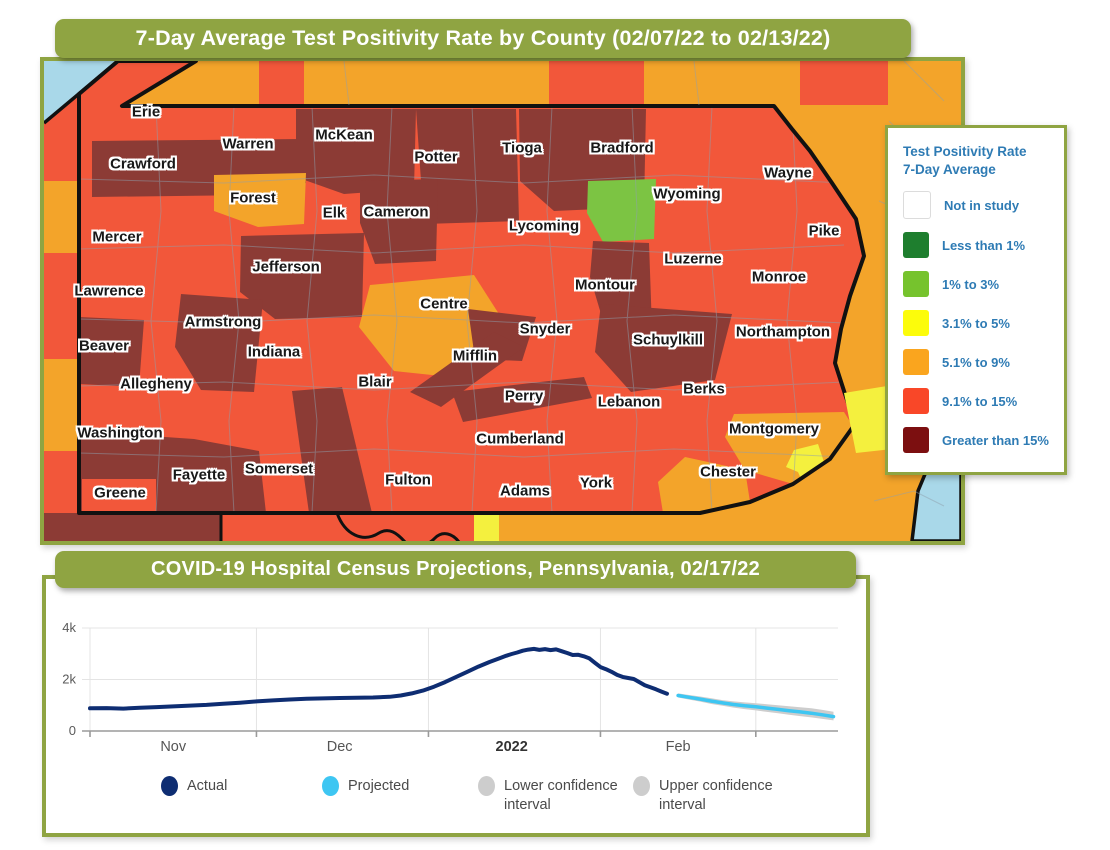  Describe the element at coordinates (340, 747) in the screenshot. I see `svg-text: Dec` at that location.